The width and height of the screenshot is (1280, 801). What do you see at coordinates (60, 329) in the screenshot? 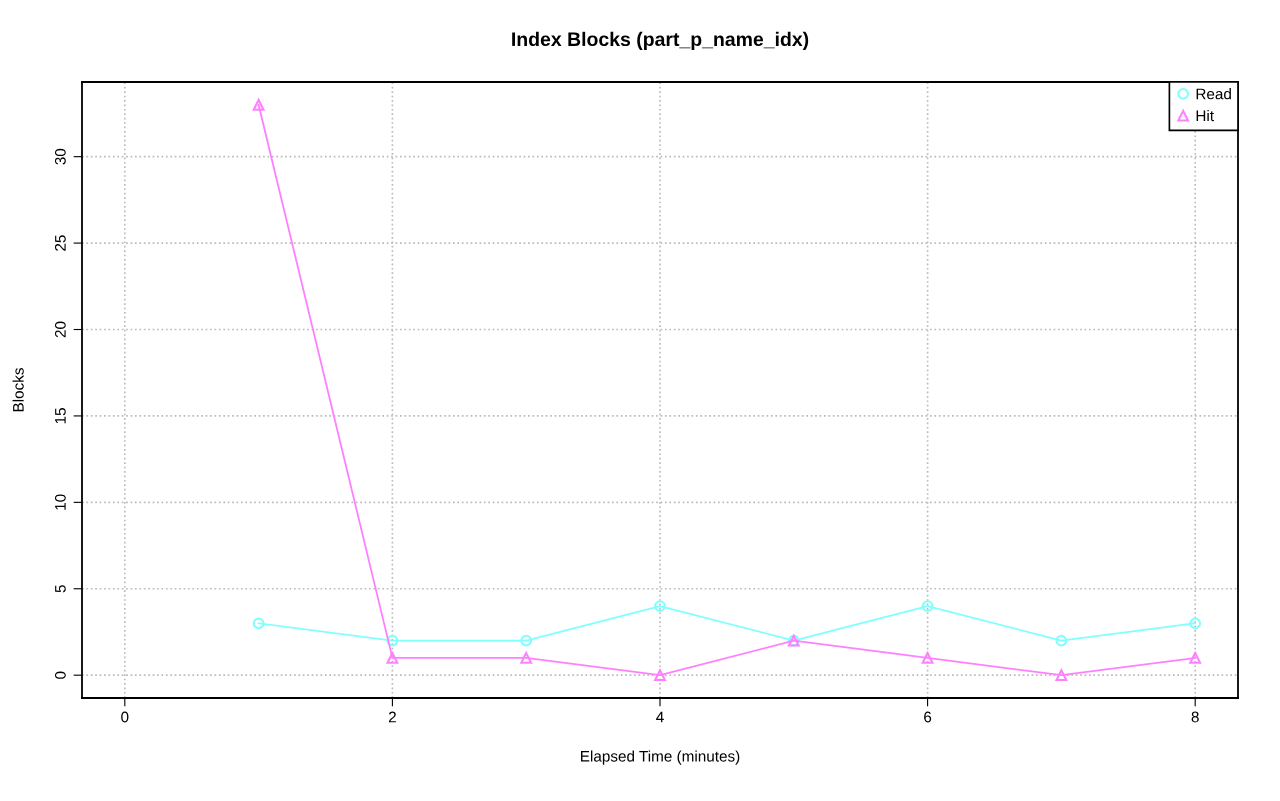
I see `y-tick-label: 20` at bounding box center [60, 329].